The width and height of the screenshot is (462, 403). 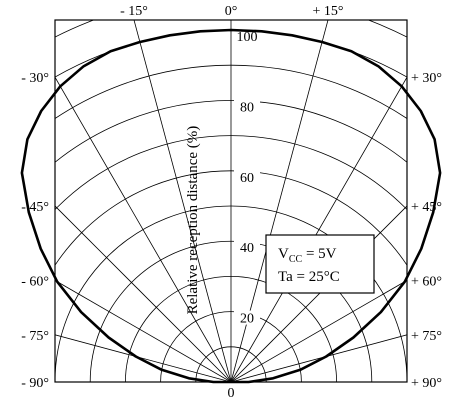 What do you see at coordinates (35, 383) in the screenshot?
I see `angle-tick-label: - 90°` at bounding box center [35, 383].